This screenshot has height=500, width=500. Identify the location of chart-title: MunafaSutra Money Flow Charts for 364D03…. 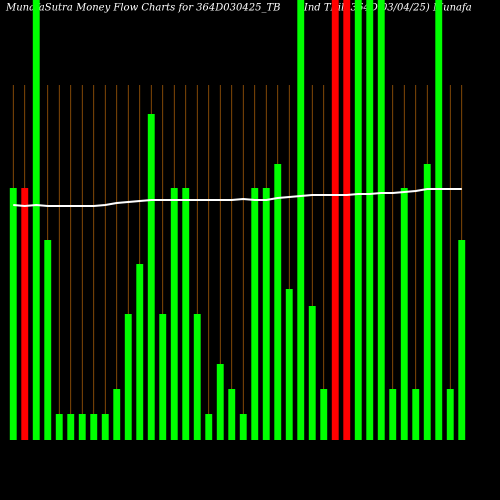
(142, 8).